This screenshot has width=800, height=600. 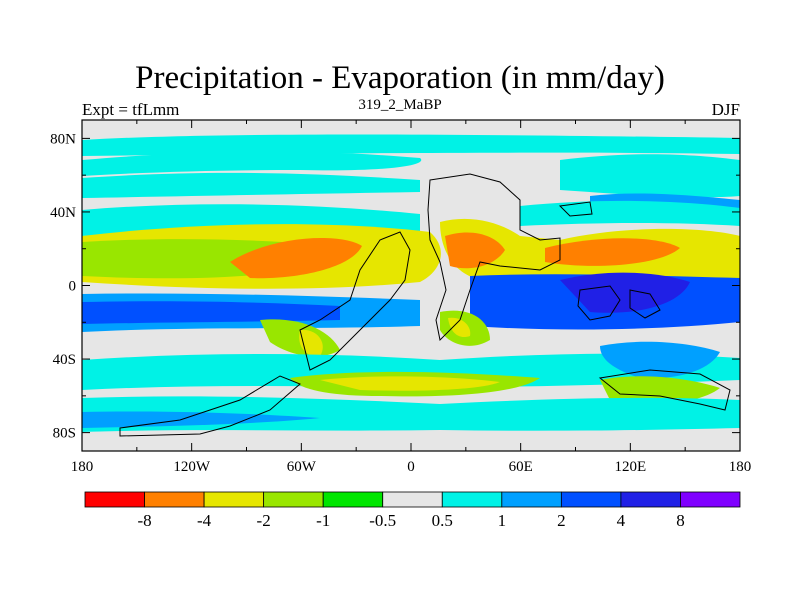 What do you see at coordinates (630, 213) in the screenshot?
I see `field-nsub-cyan-e` at bounding box center [630, 213].